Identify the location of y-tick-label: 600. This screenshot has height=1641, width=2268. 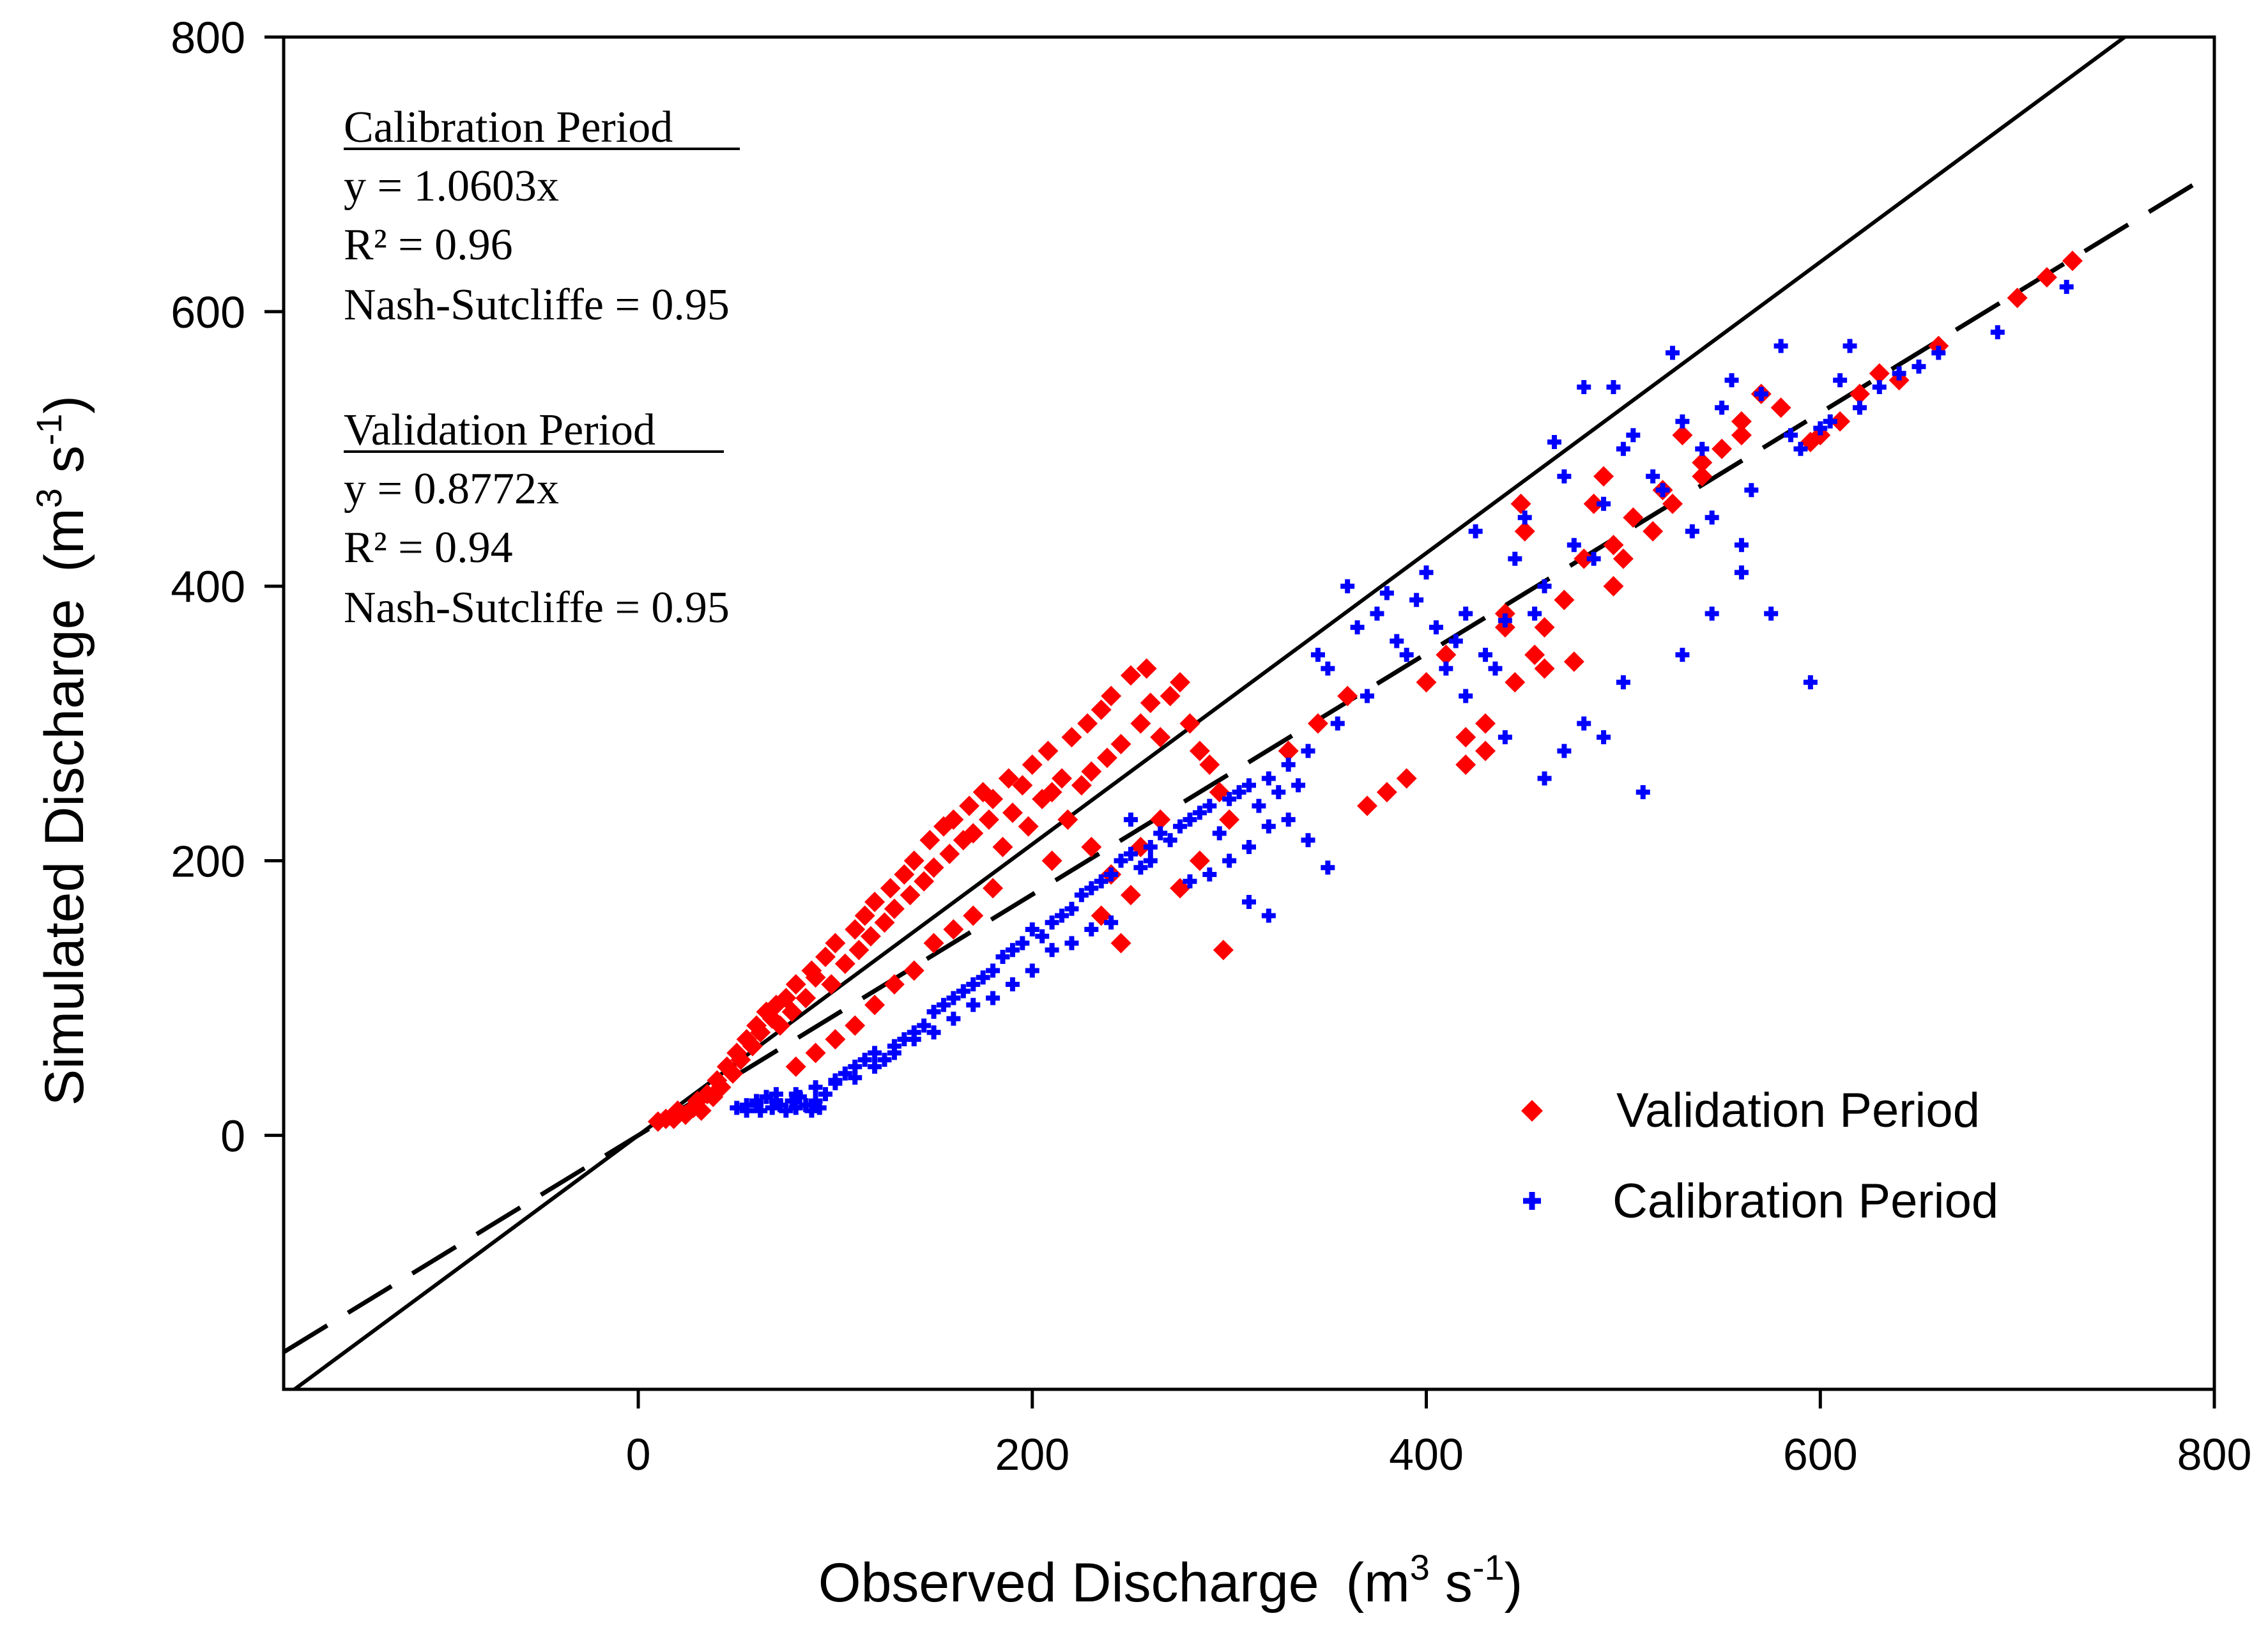
(208, 312).